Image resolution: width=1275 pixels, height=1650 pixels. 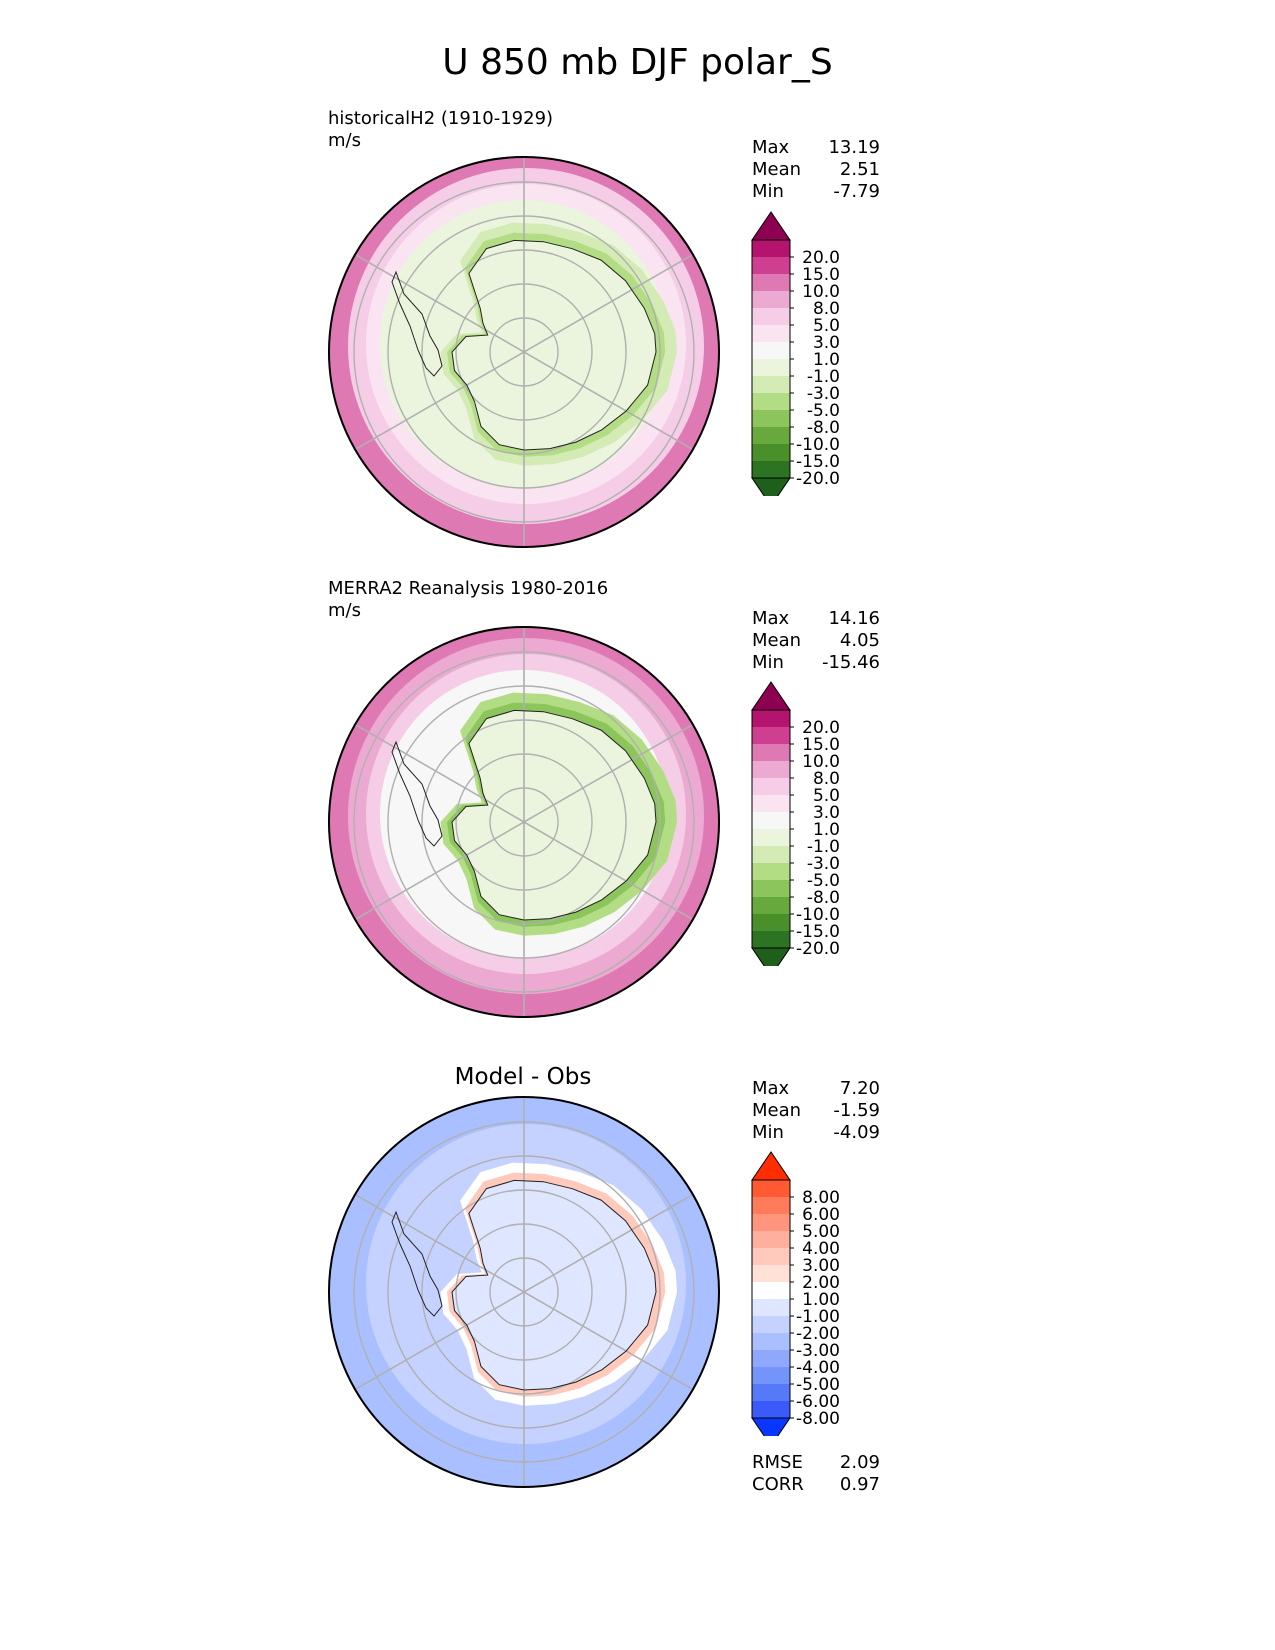 What do you see at coordinates (468, 588) in the screenshot?
I see `obs-title-text: MERRA2 Reanalysis 1980-2016` at bounding box center [468, 588].